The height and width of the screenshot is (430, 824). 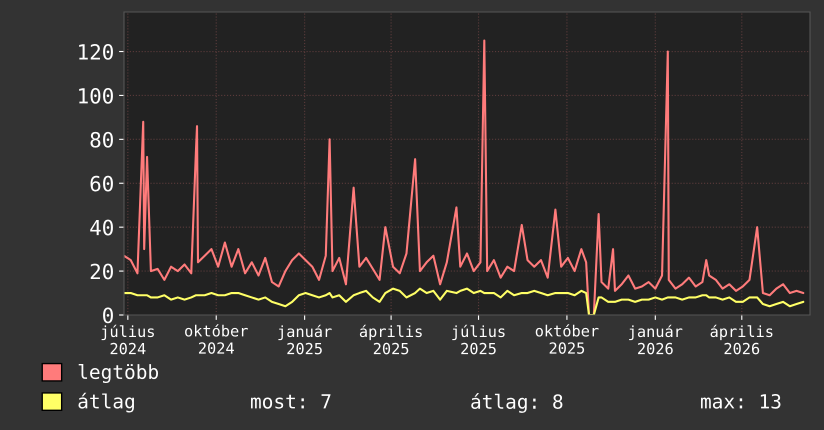 I want to click on y-tick-label: 120, so click(x=96, y=52).